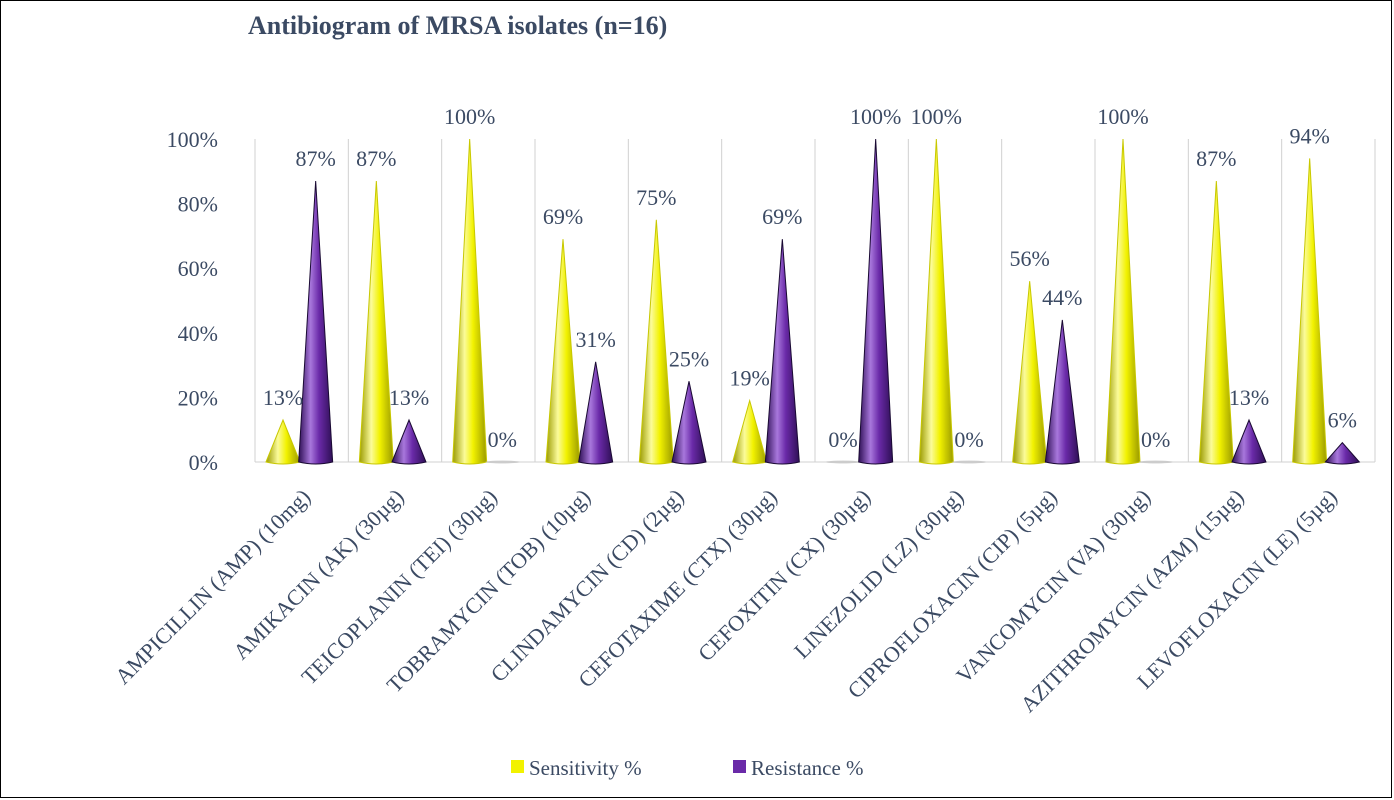  What do you see at coordinates (198, 268) in the screenshot?
I see `y-tick-label: 60%` at bounding box center [198, 268].